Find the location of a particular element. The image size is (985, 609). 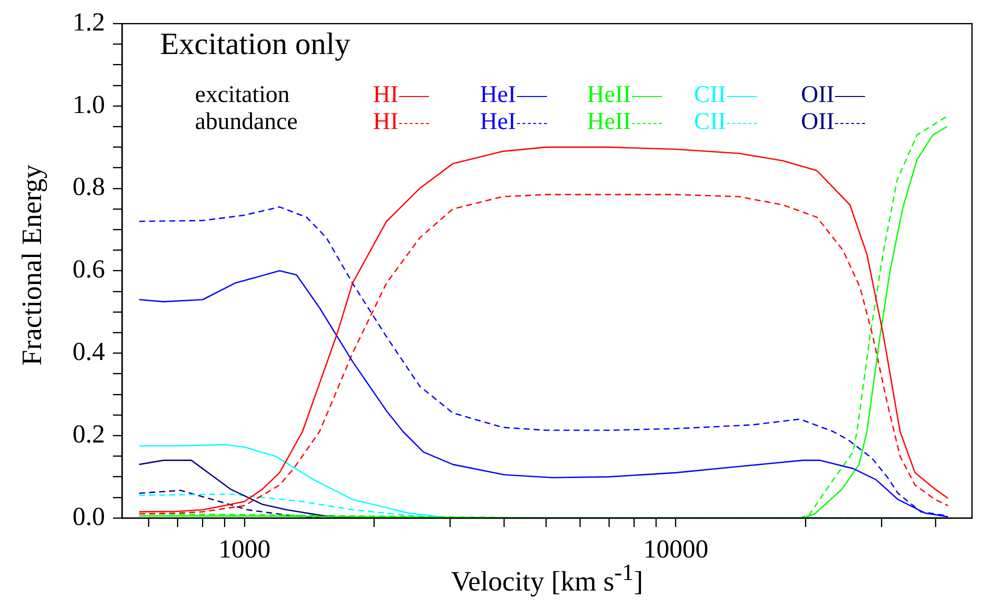

annotation: abundance is located at coordinates (247, 122).